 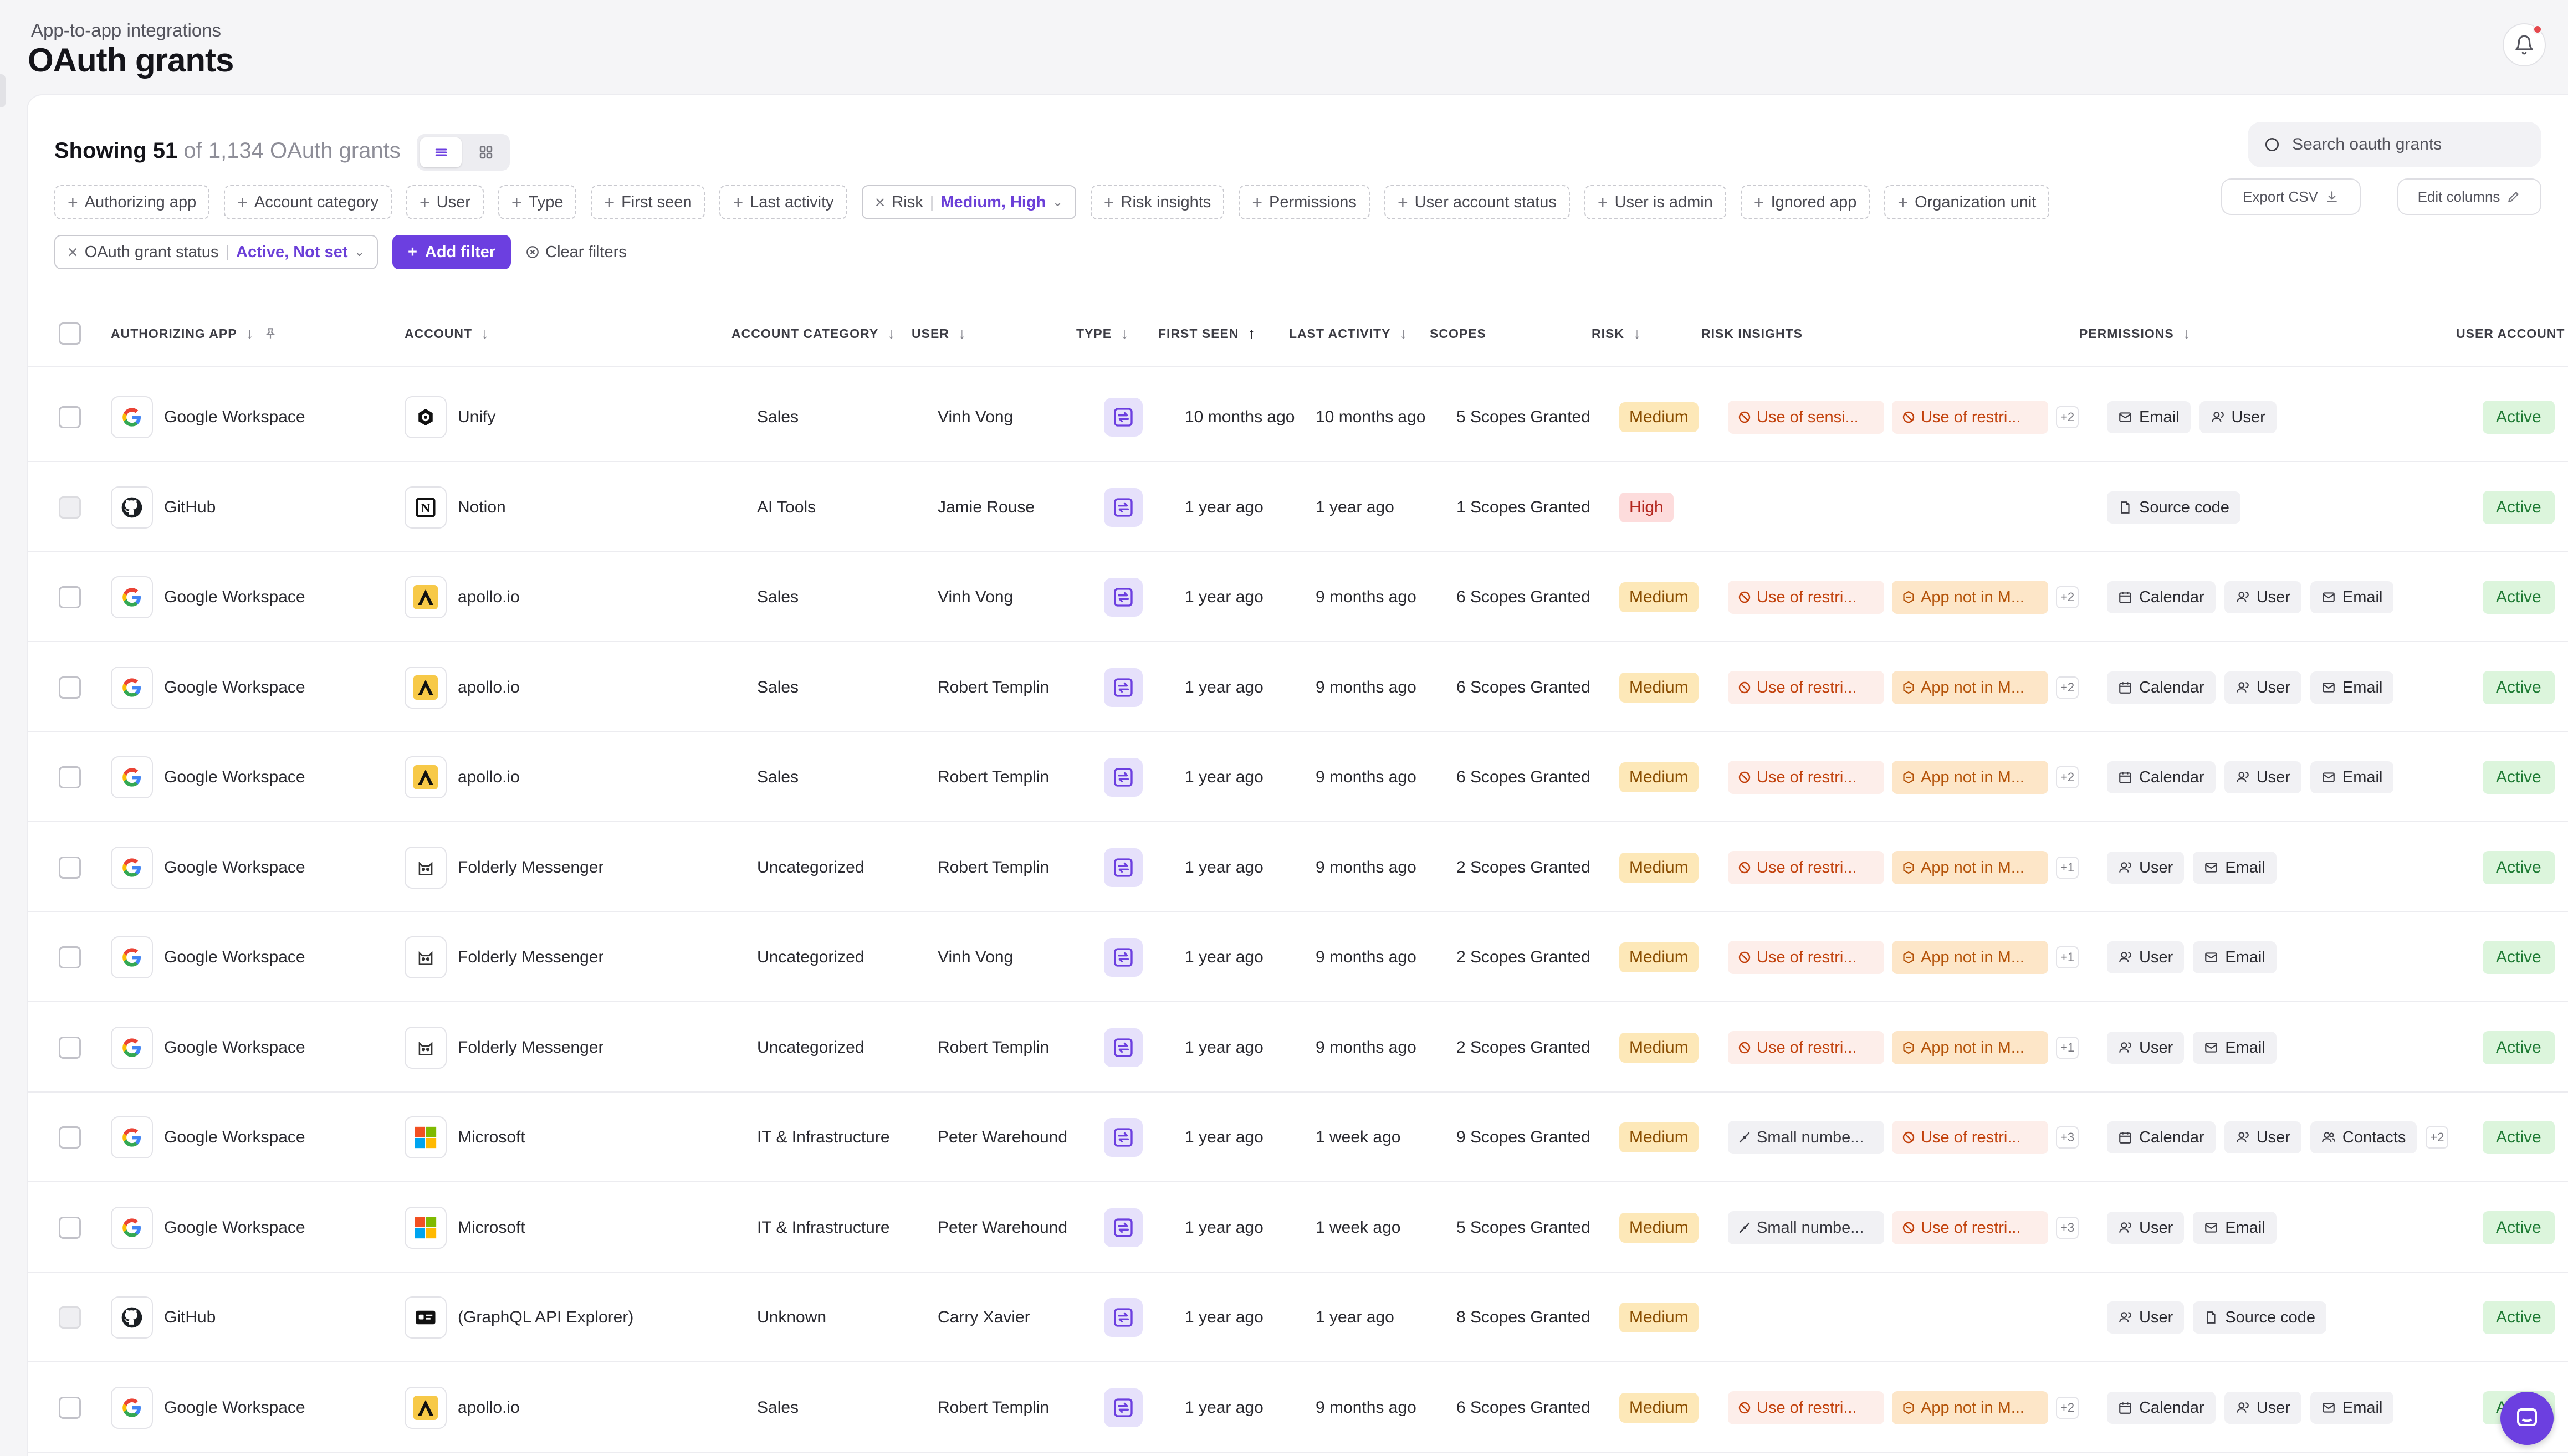 I want to click on scopes-cell: 8 Scopes Granted, so click(x=1523, y=1317).